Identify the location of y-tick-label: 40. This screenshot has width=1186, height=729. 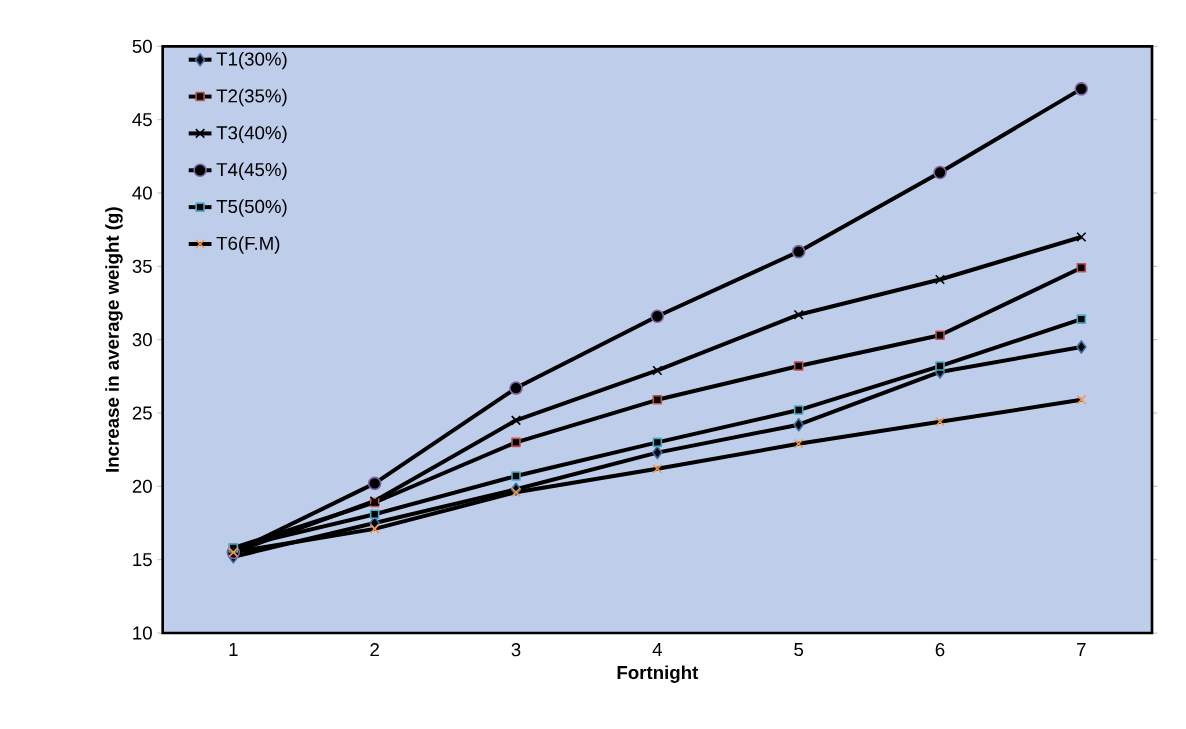
(142, 193).